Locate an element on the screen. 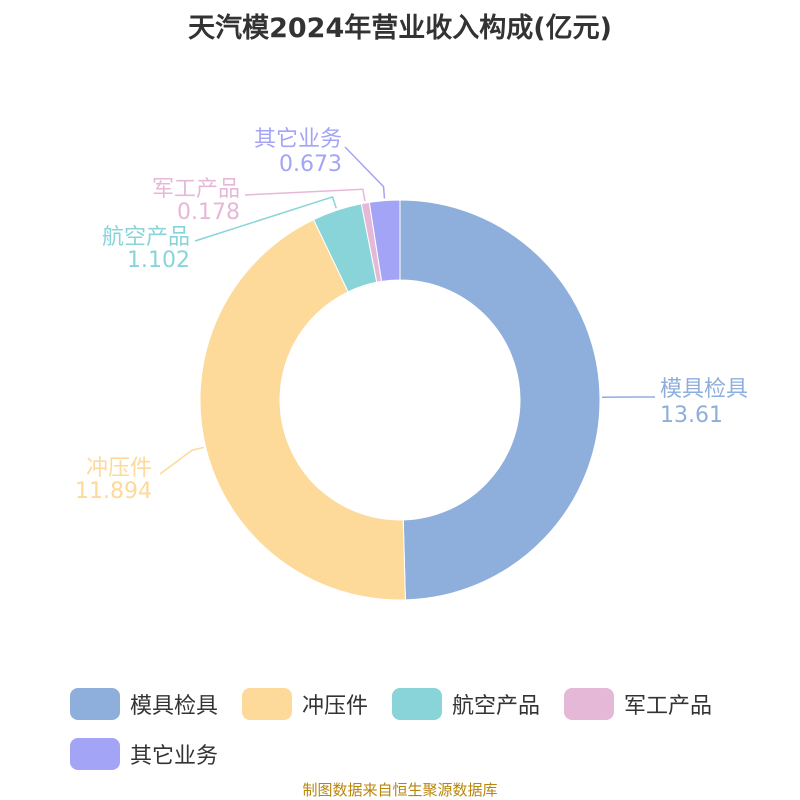  slice-value-冲压件: 11.894 is located at coordinates (113, 491).